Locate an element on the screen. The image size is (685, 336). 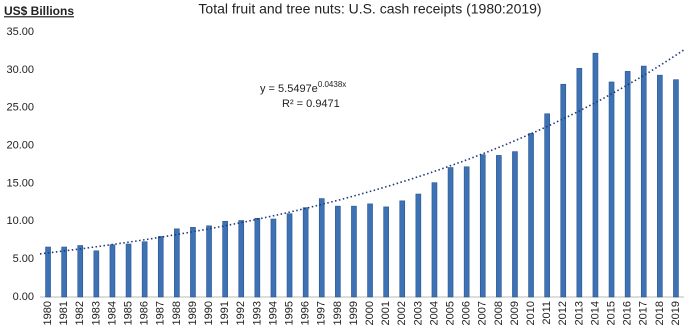
y-tick-label: 35.00 is located at coordinates (20, 32).